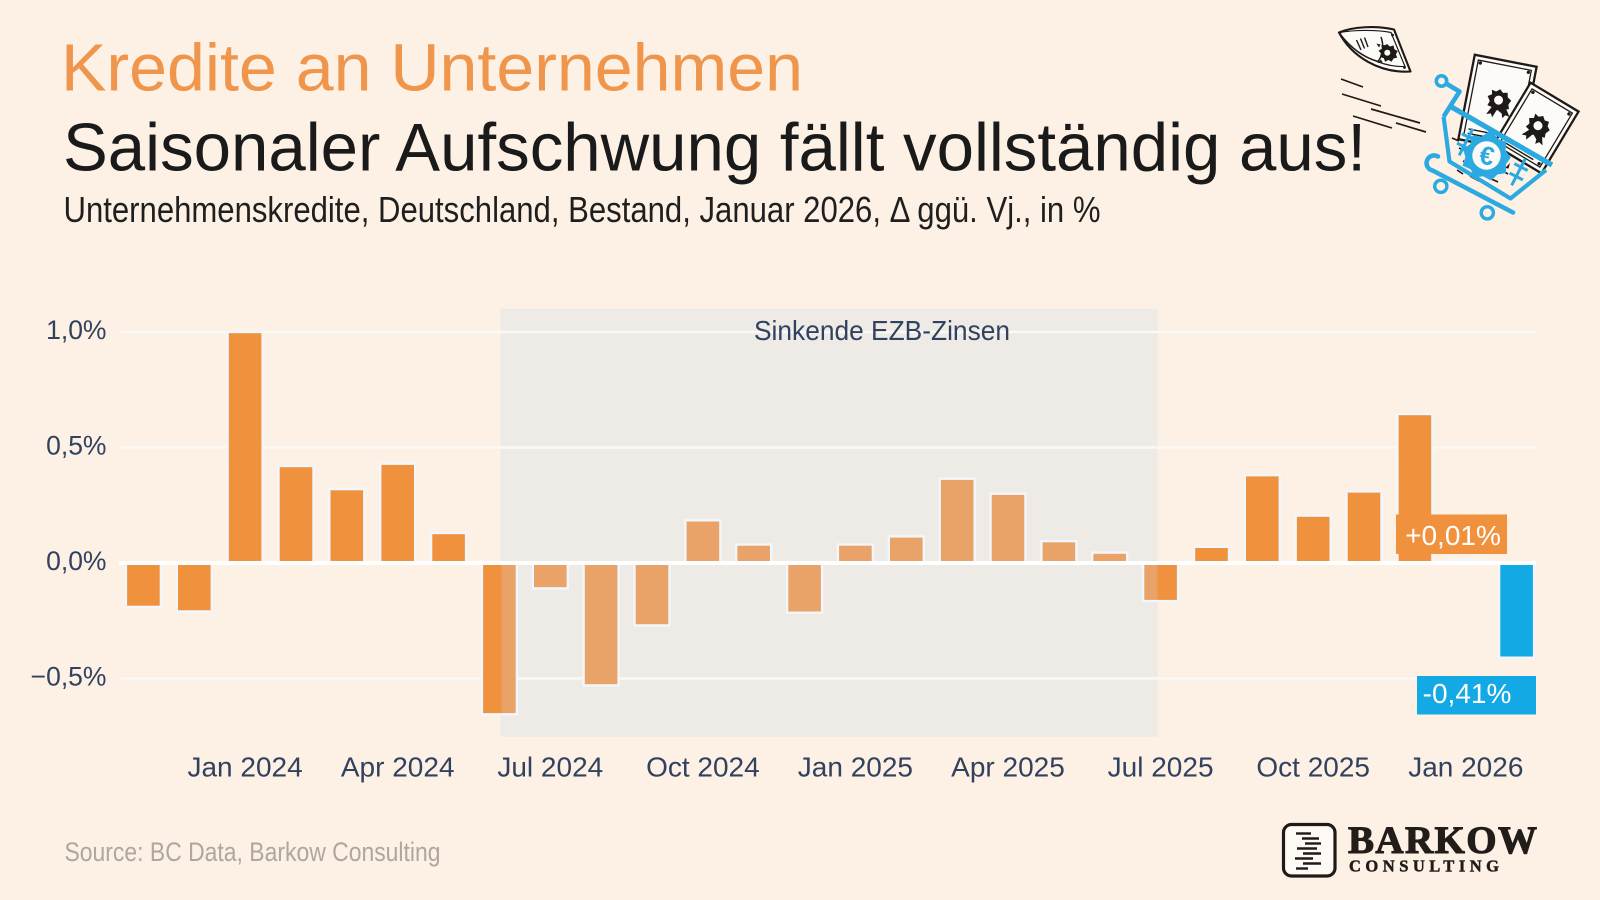 The width and height of the screenshot is (1600, 900). Describe the element at coordinates (1453, 535) in the screenshot. I see `svg-text: +0,01%` at that location.